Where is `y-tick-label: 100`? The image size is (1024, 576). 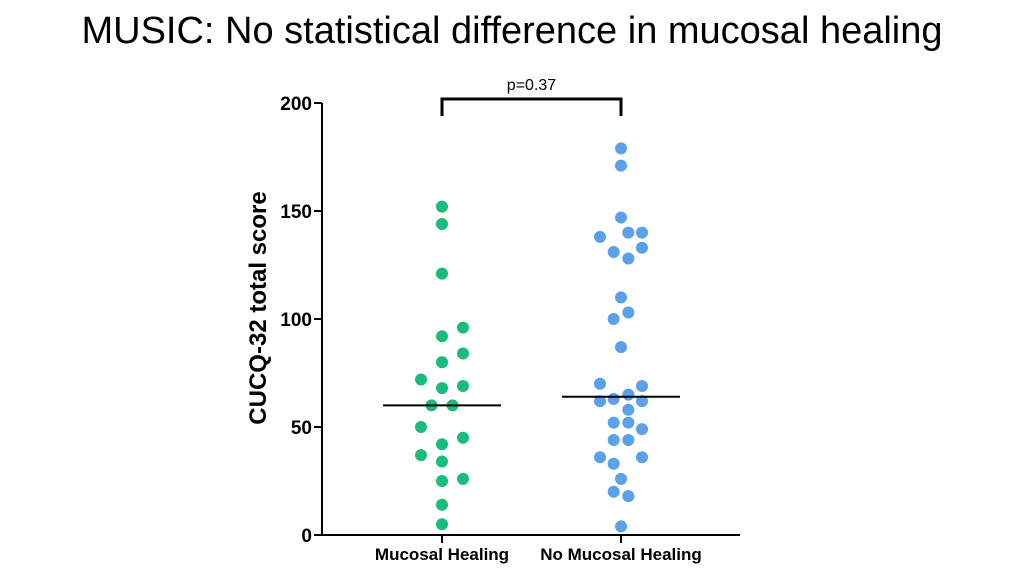
y-tick-label: 100 is located at coordinates (296, 320).